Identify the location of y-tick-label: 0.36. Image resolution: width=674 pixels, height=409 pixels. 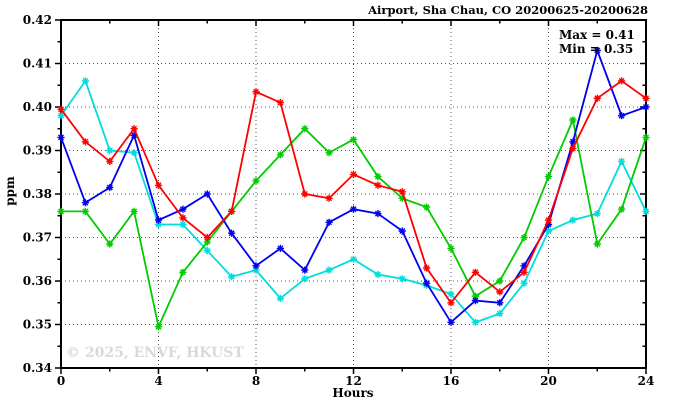
(37, 281).